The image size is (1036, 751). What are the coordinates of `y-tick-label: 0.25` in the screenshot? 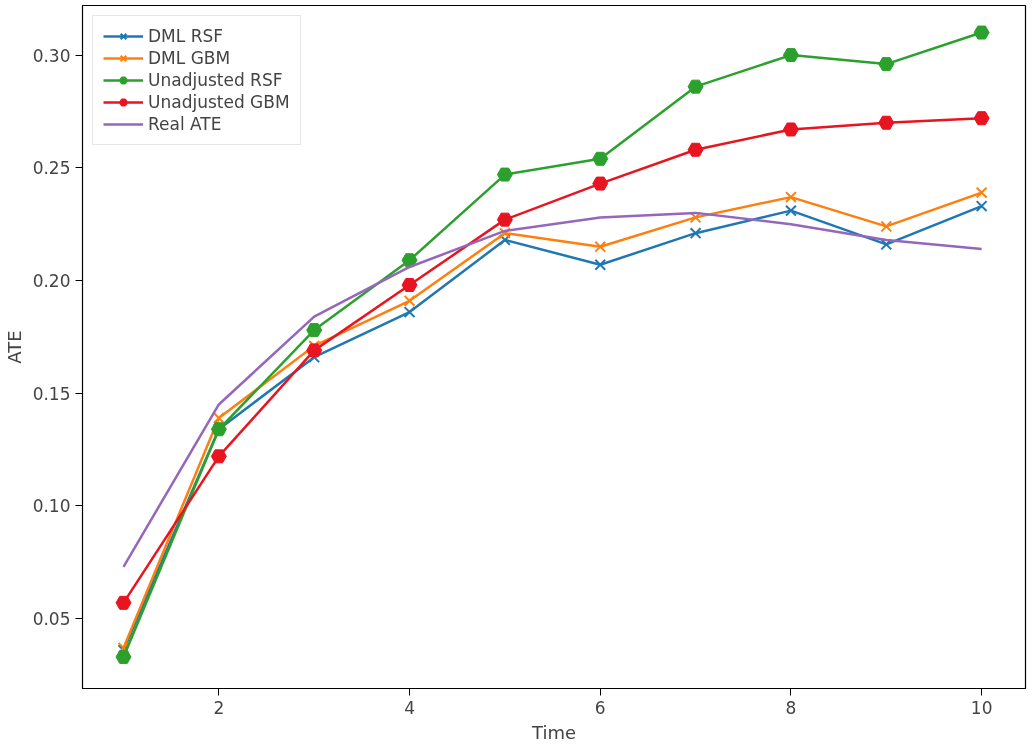 It's located at (51, 168).